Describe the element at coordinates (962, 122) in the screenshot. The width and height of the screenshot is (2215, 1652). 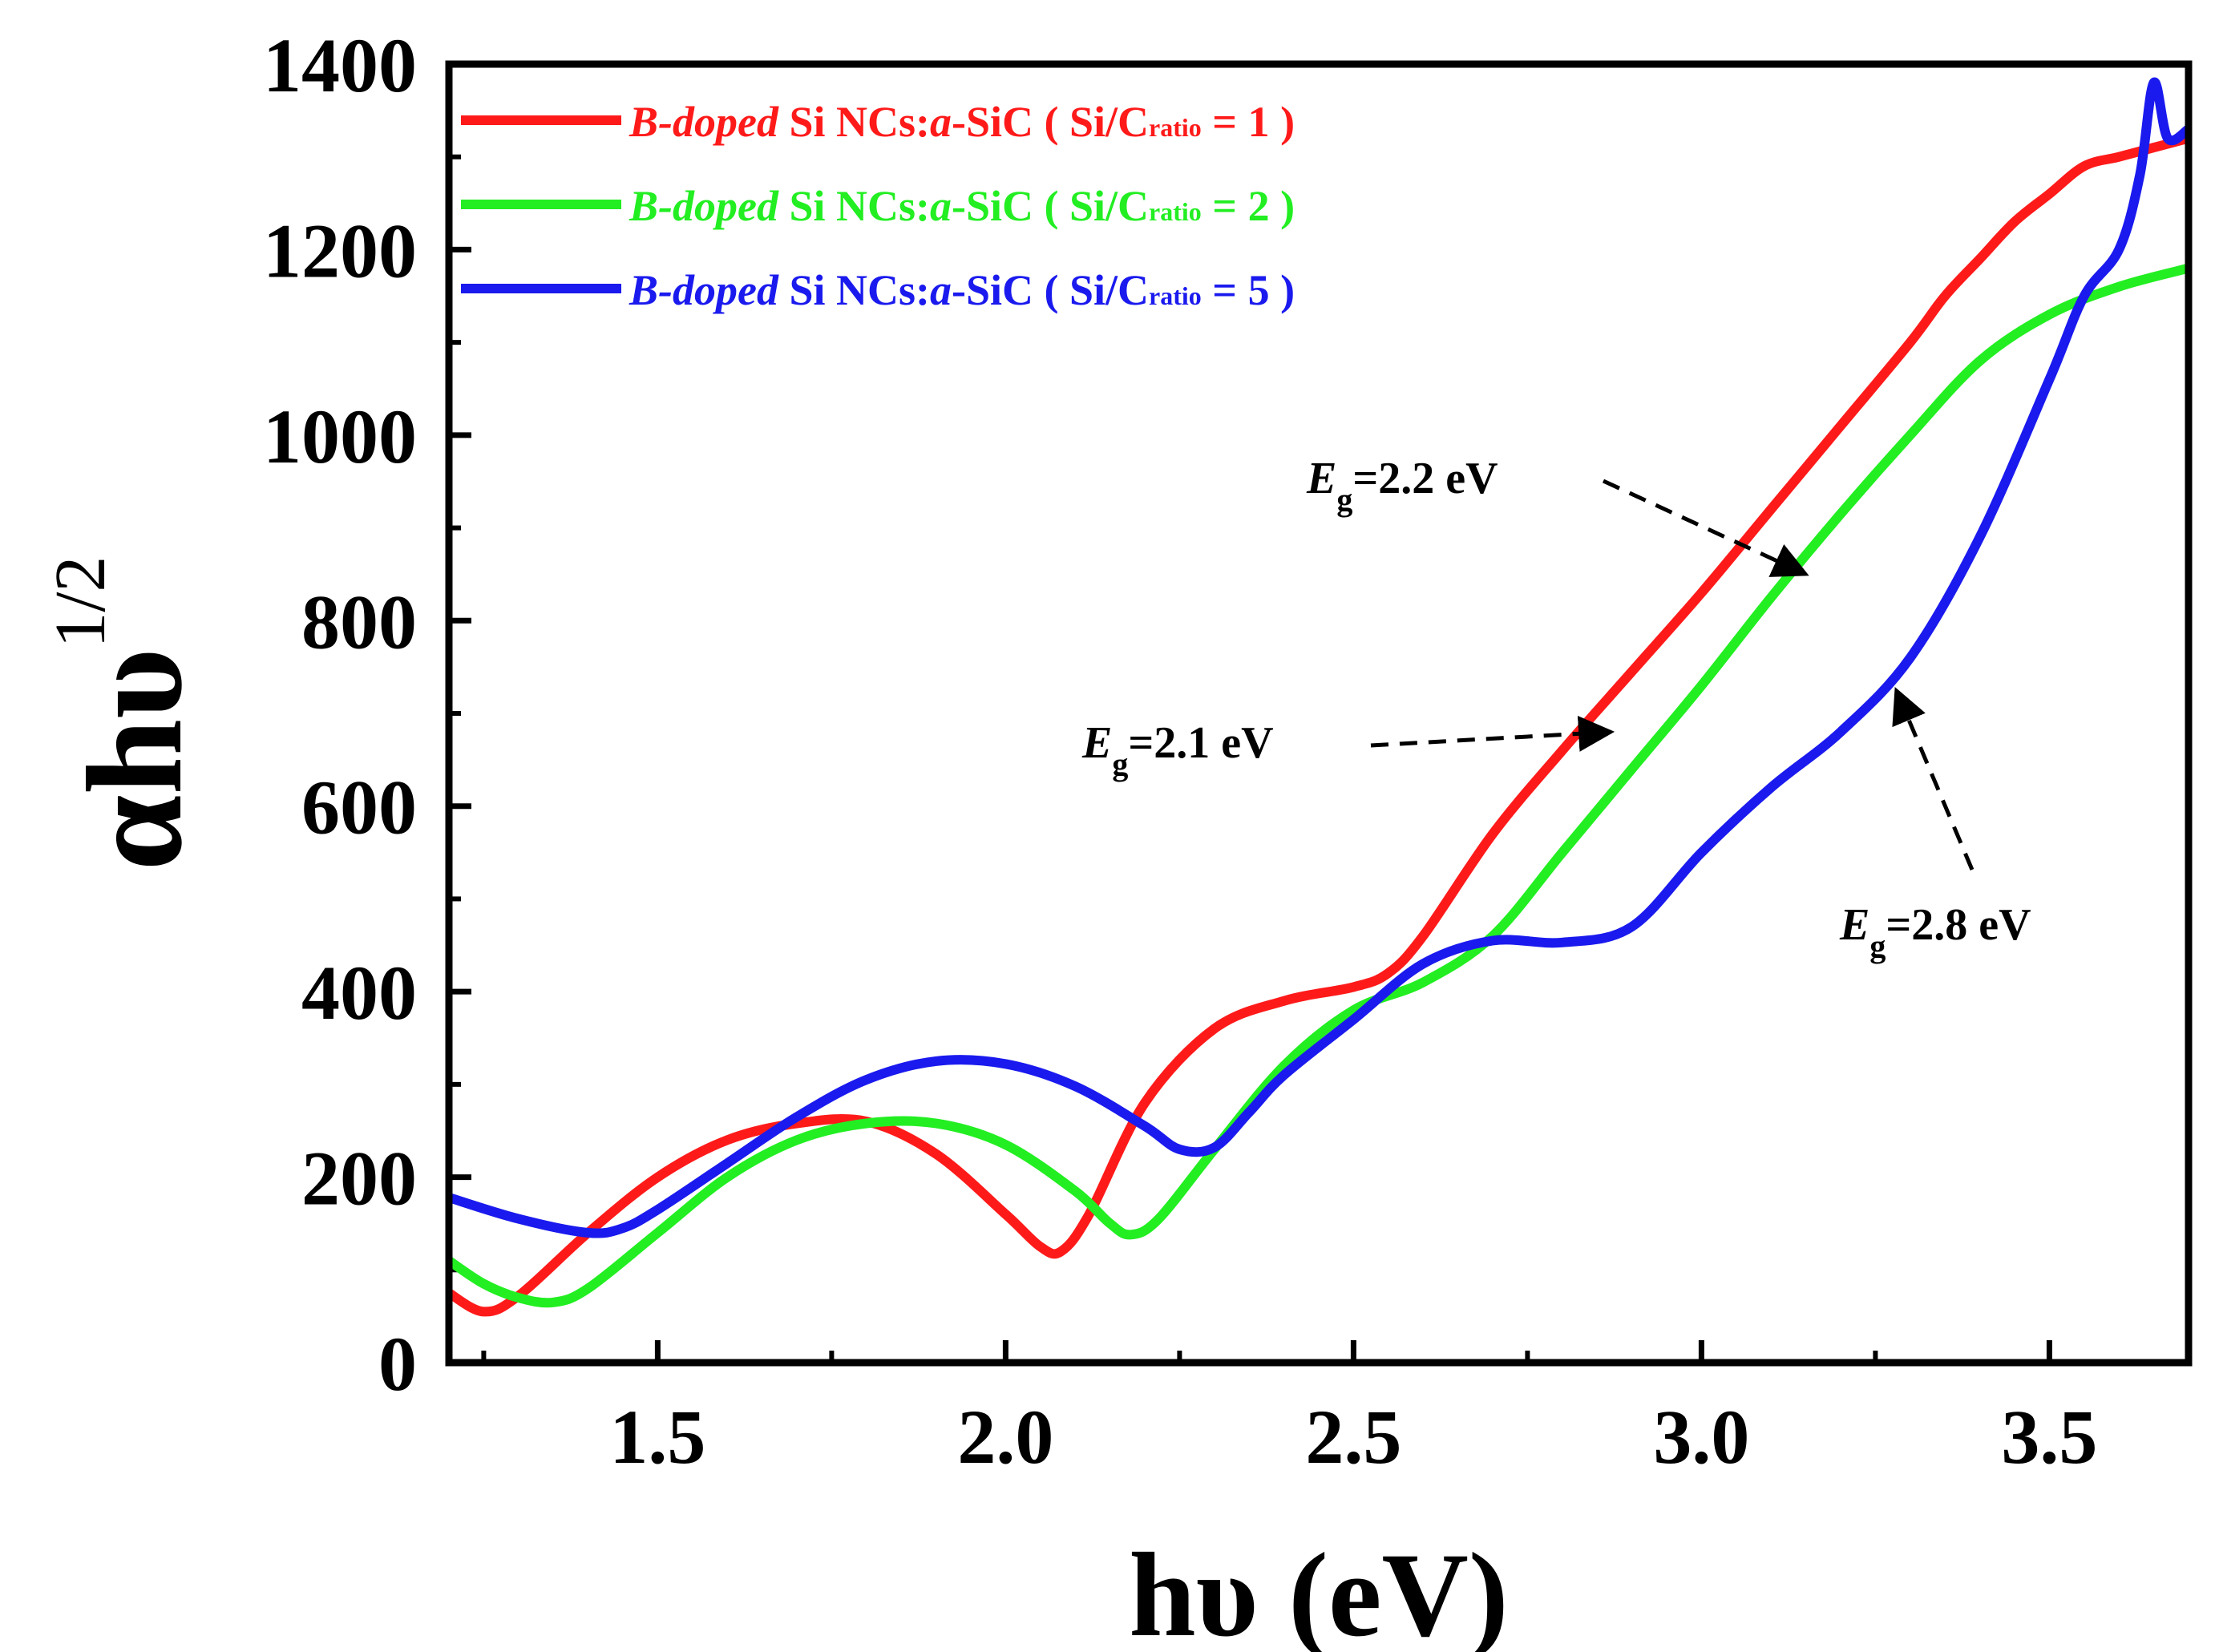
I see `legend-label-1: B-doped Si NCs:a-SiC ( Si/Cratio = 1 )` at that location.